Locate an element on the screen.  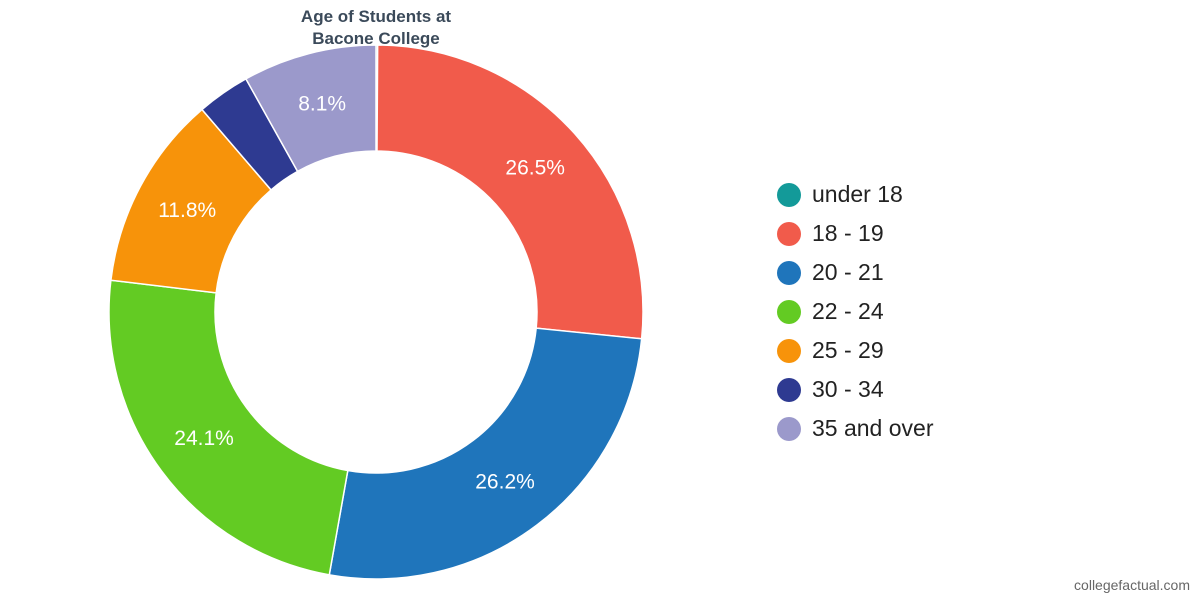
legend-item: 25 - 29 is located at coordinates (855, 350).